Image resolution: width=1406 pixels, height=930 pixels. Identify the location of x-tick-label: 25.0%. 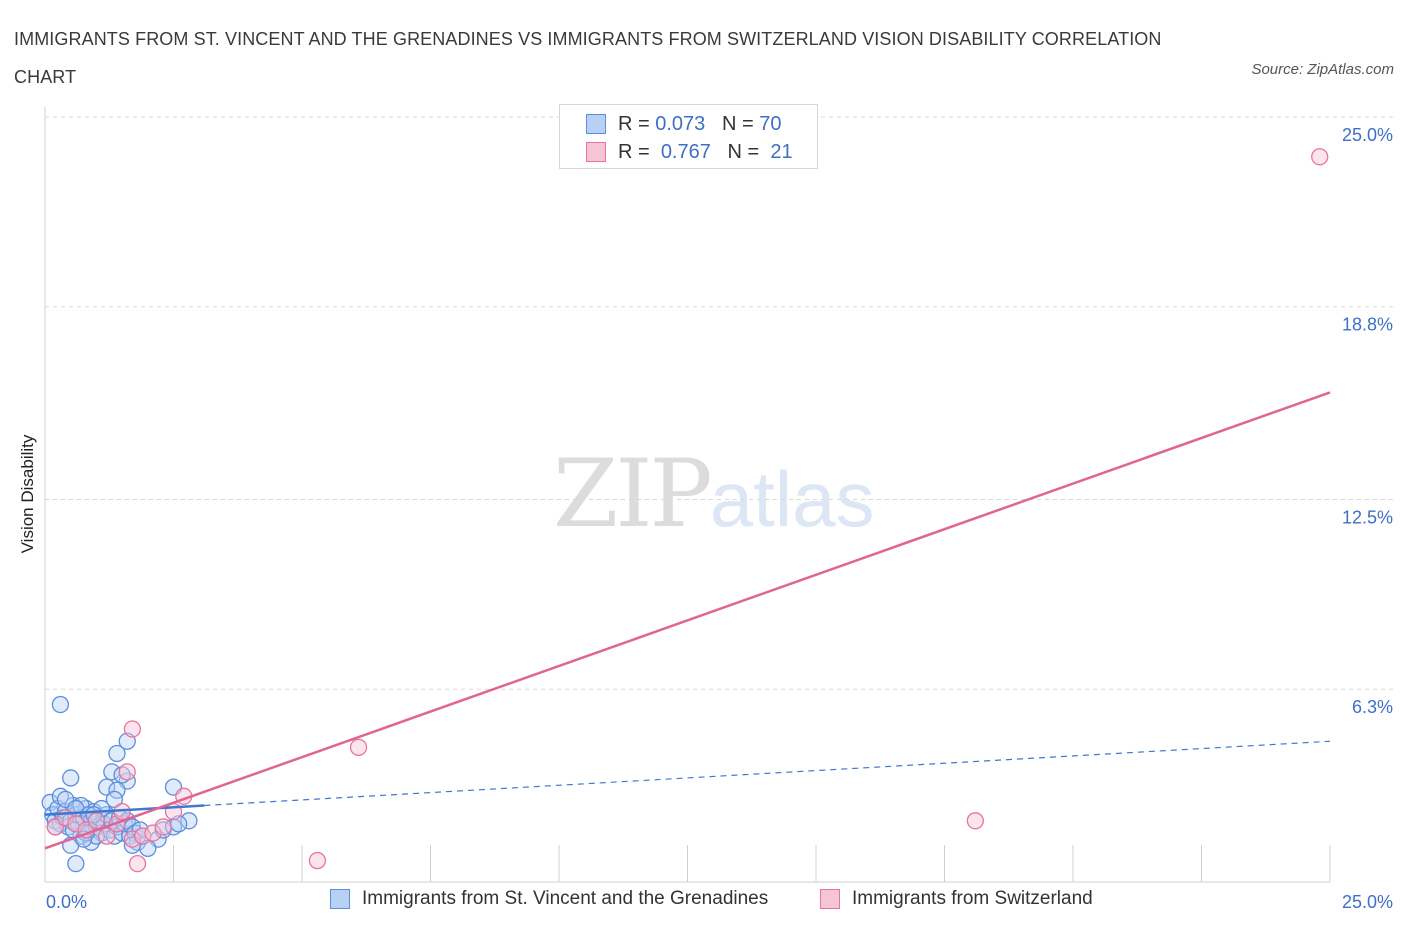
(1367, 902).